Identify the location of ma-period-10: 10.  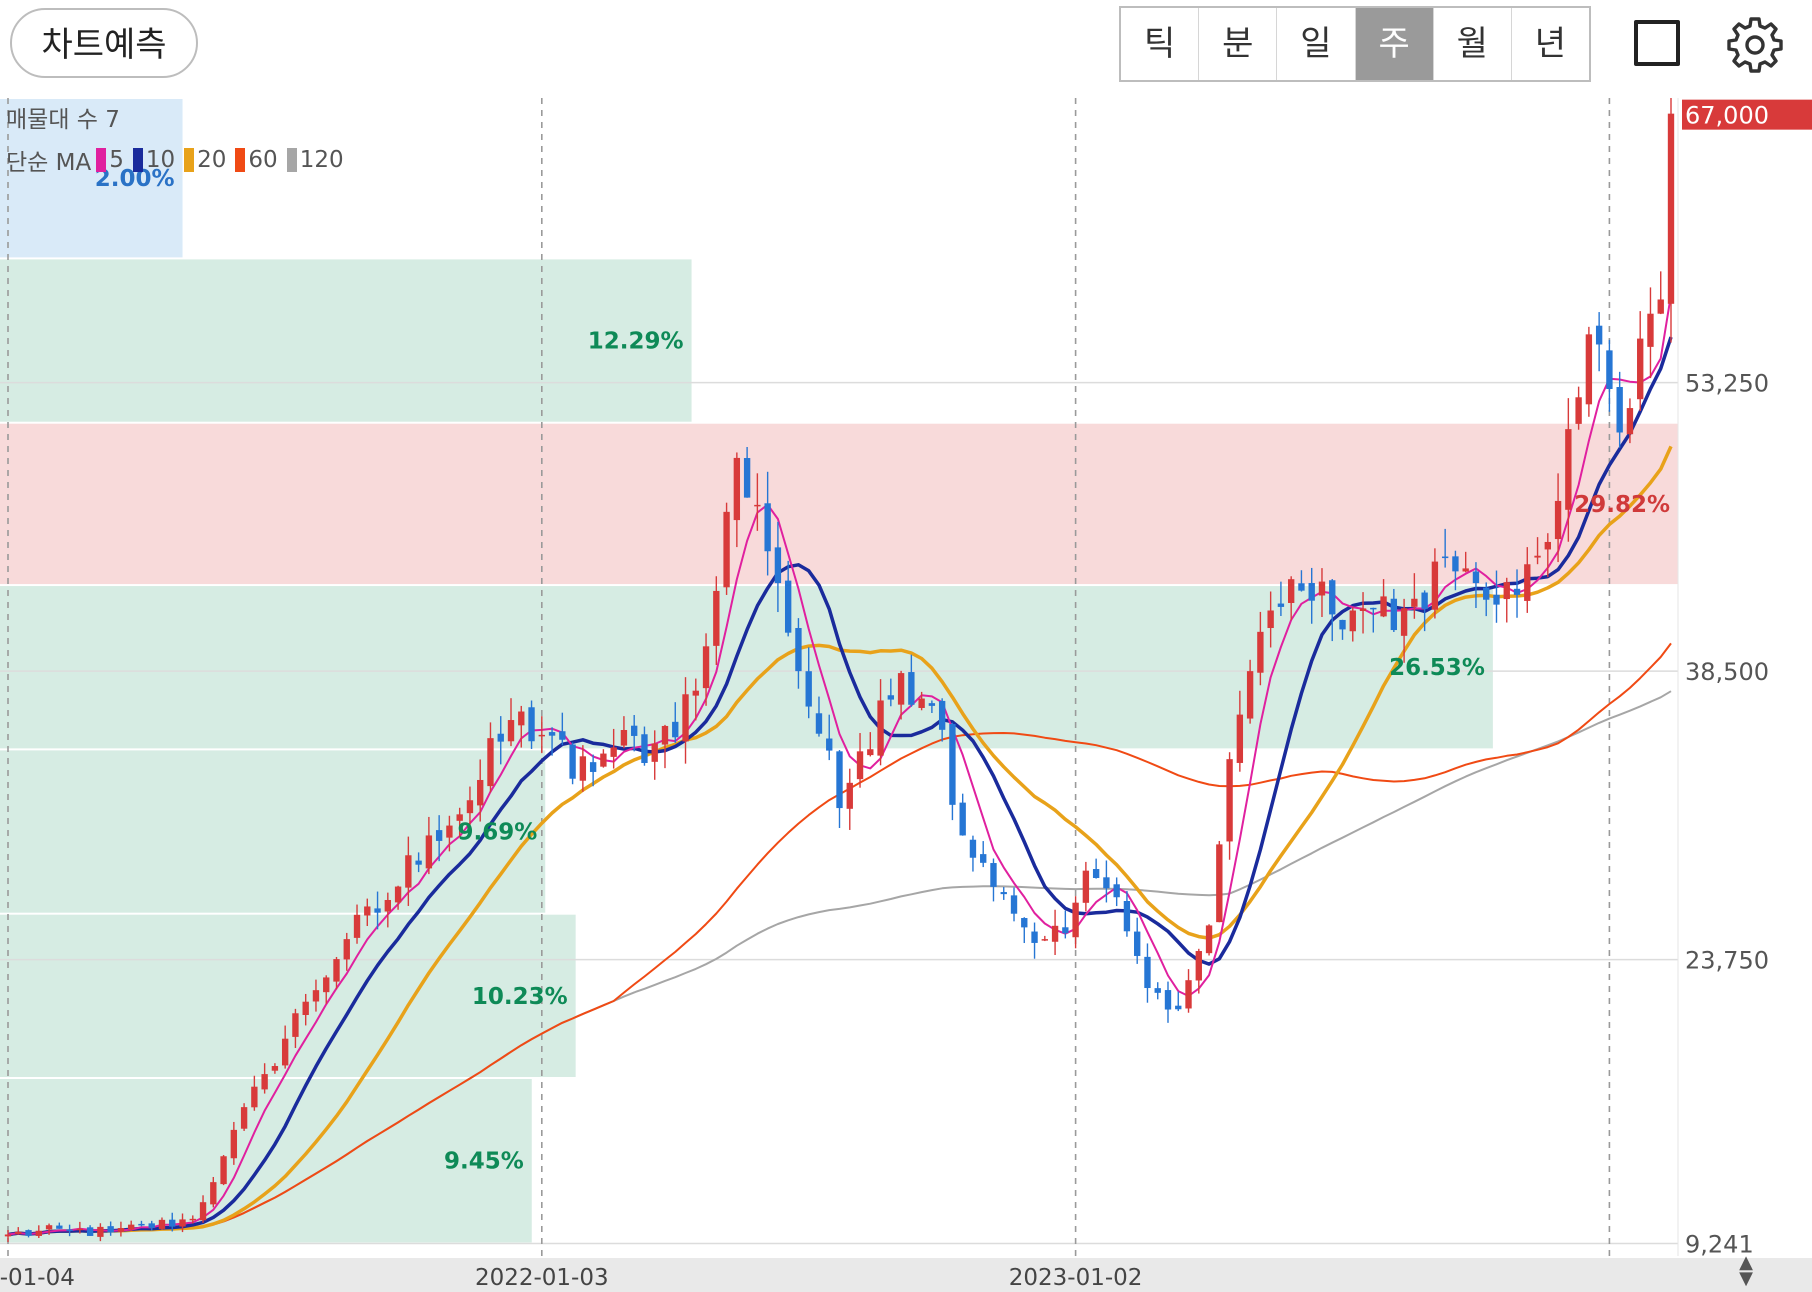
(160, 160).